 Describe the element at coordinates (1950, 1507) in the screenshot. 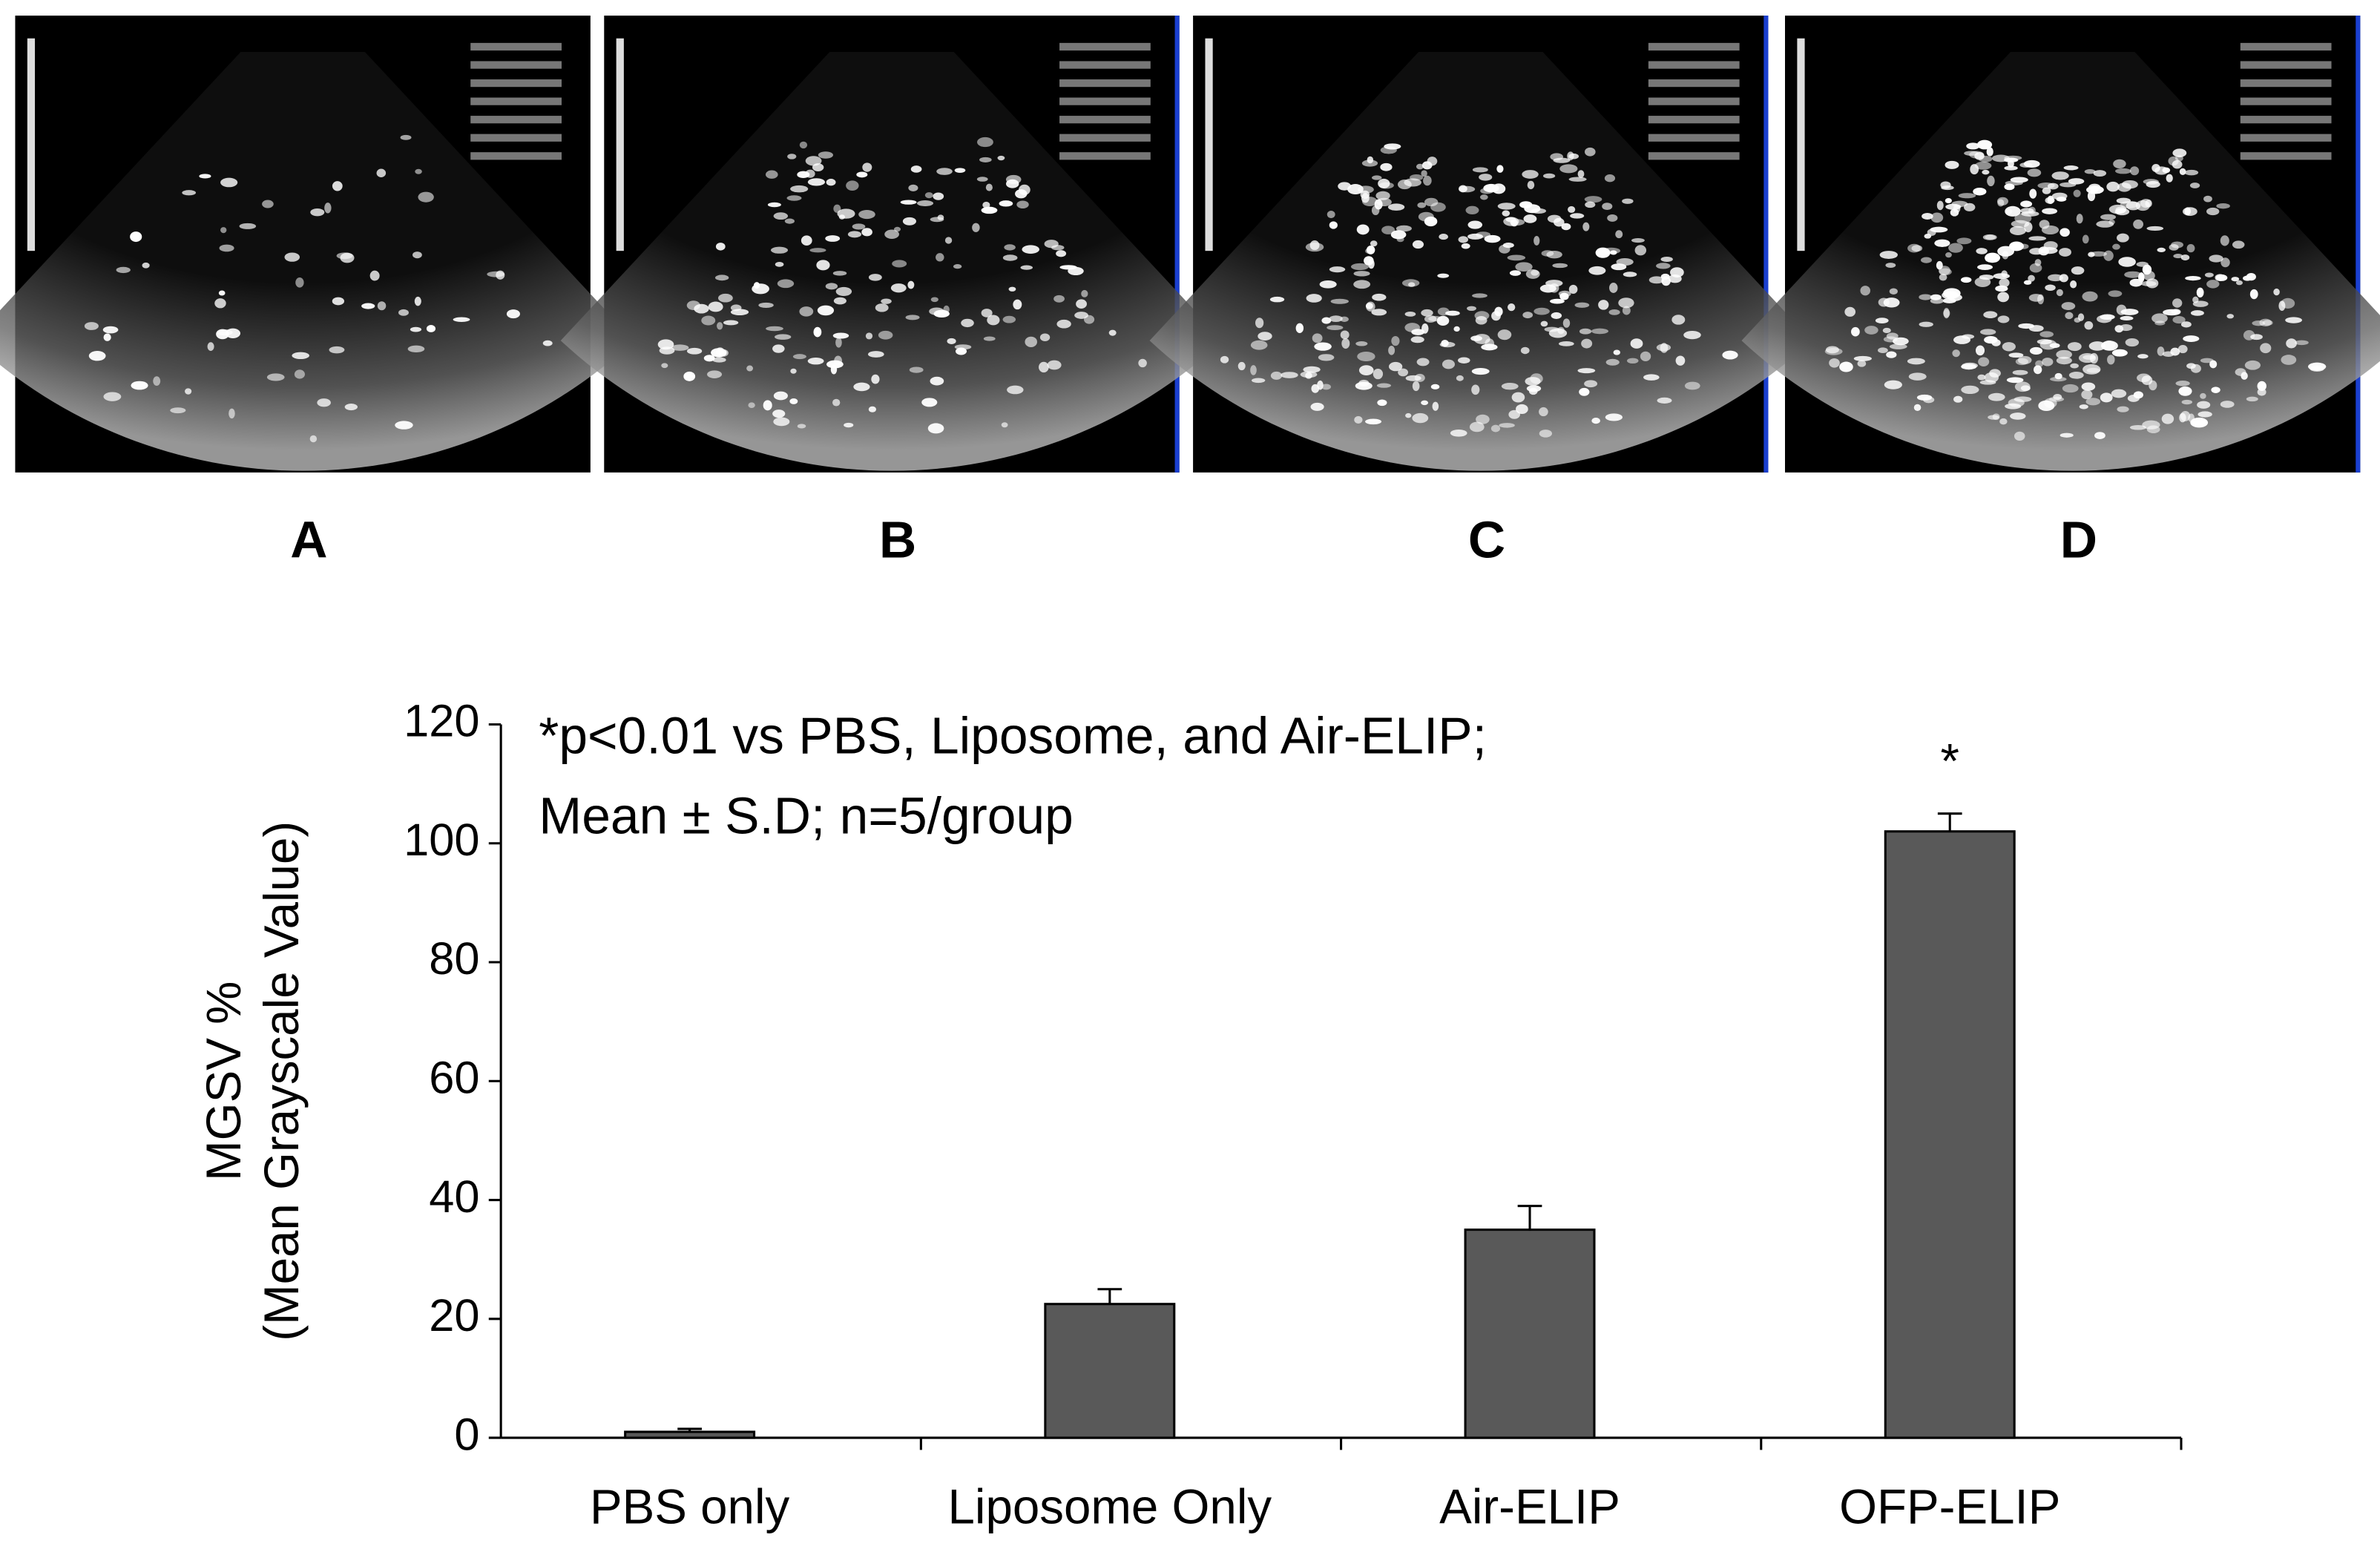

I see `x-tick-label: OFP-ELIP` at that location.